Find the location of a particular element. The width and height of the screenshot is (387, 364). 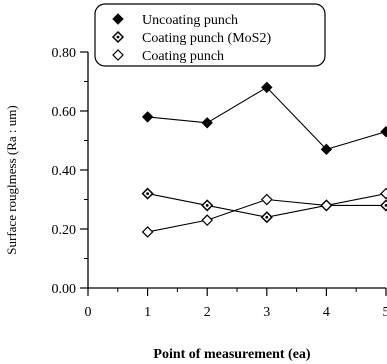

x-axis-title: Point of measurement (ea) is located at coordinates (232, 354).